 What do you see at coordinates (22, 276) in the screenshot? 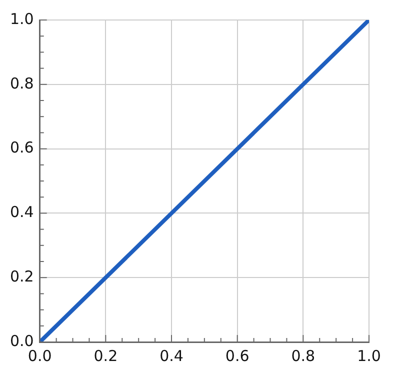
I see `y-tick-label: 0.2` at bounding box center [22, 276].